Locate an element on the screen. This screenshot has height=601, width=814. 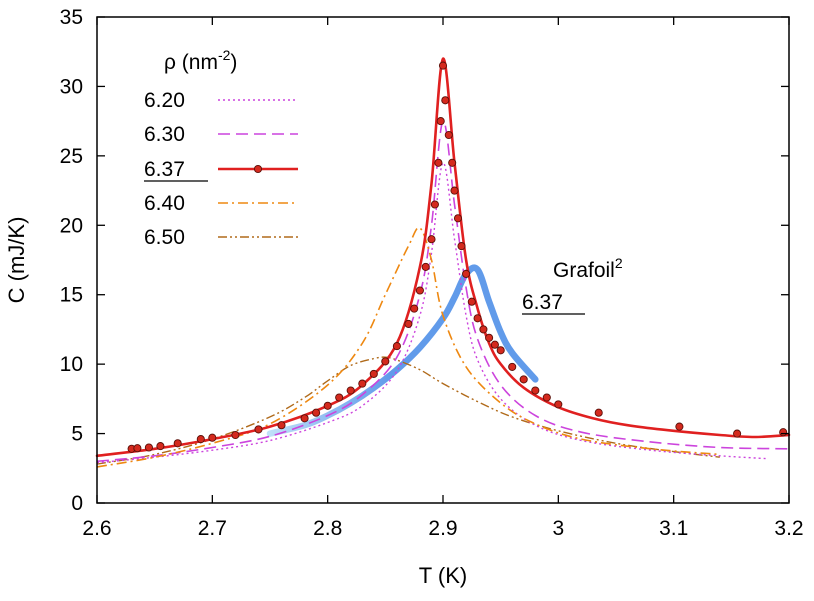
grafoil-label: Grafoil2 is located at coordinates (588, 268).